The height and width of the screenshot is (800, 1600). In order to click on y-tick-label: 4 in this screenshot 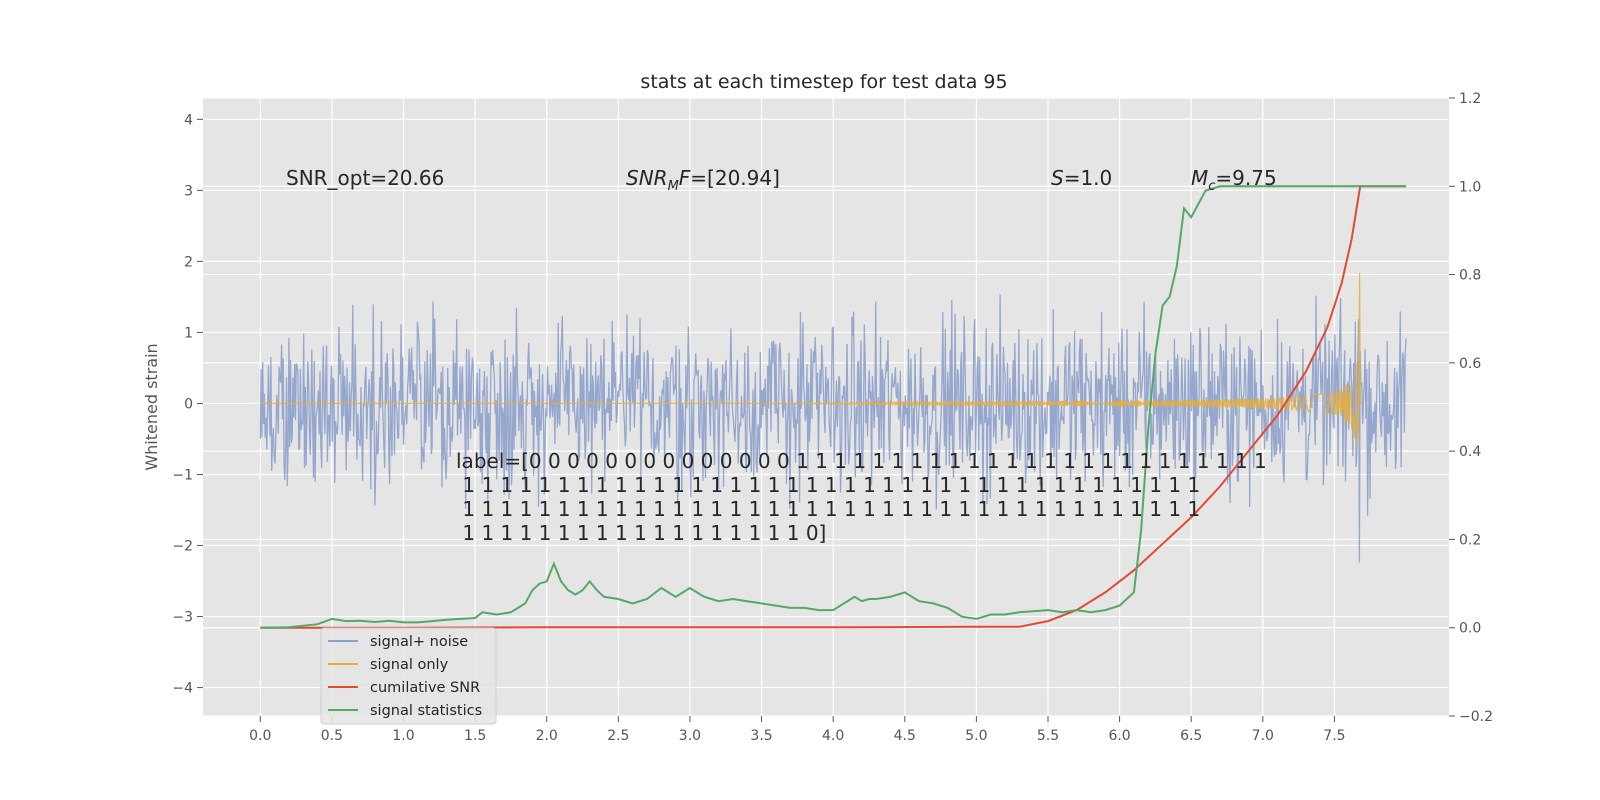, I will do `click(188, 120)`.